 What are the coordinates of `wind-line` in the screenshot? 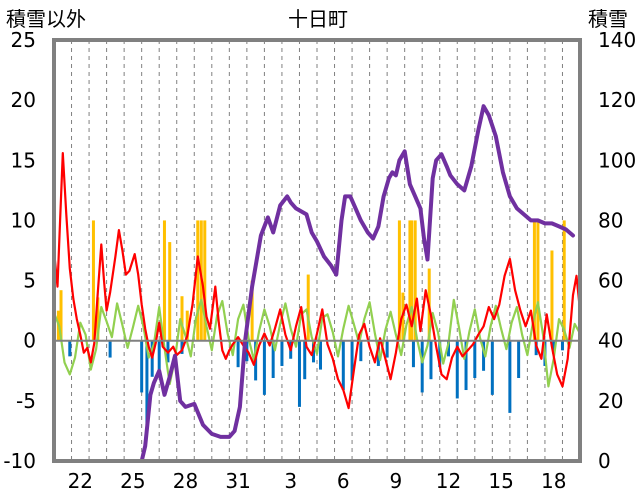 It's located at (317, 343).